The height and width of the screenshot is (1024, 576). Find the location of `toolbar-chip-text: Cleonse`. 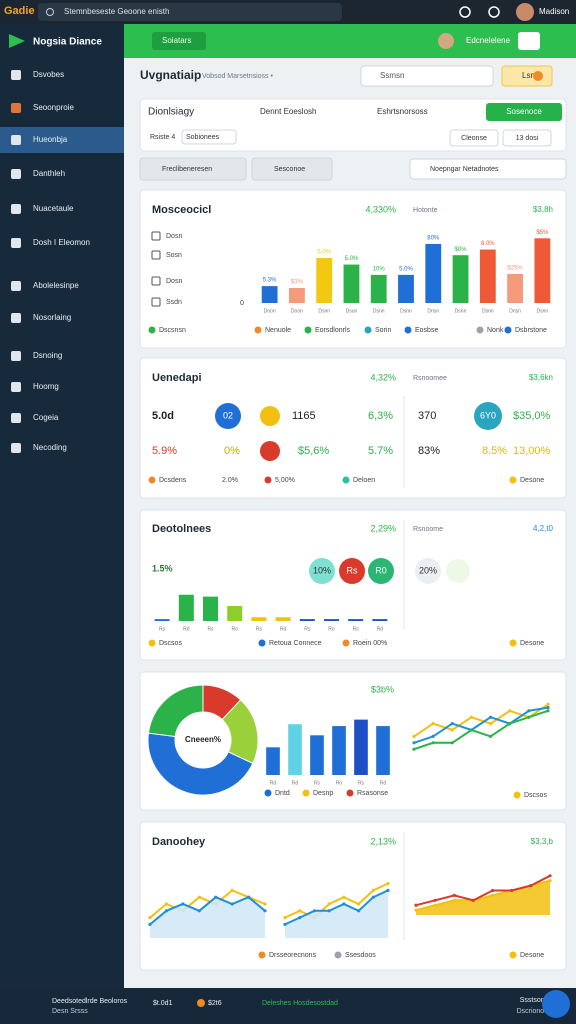

toolbar-chip-text: Cleonse is located at coordinates (474, 138).